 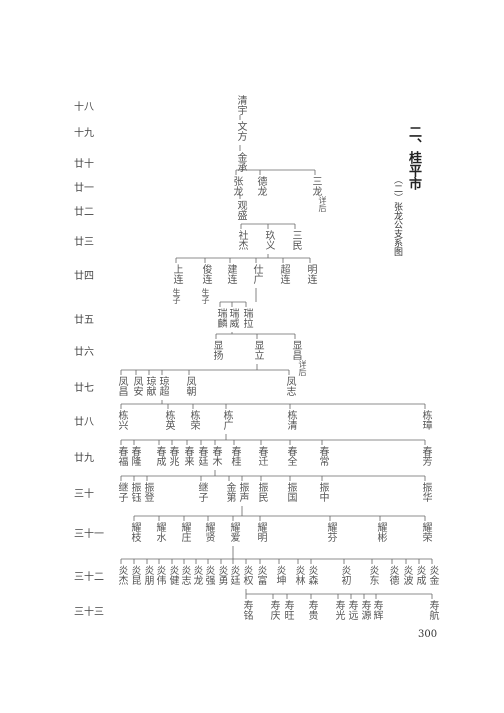 I want to click on member-name: 寿光, so click(x=338, y=610).